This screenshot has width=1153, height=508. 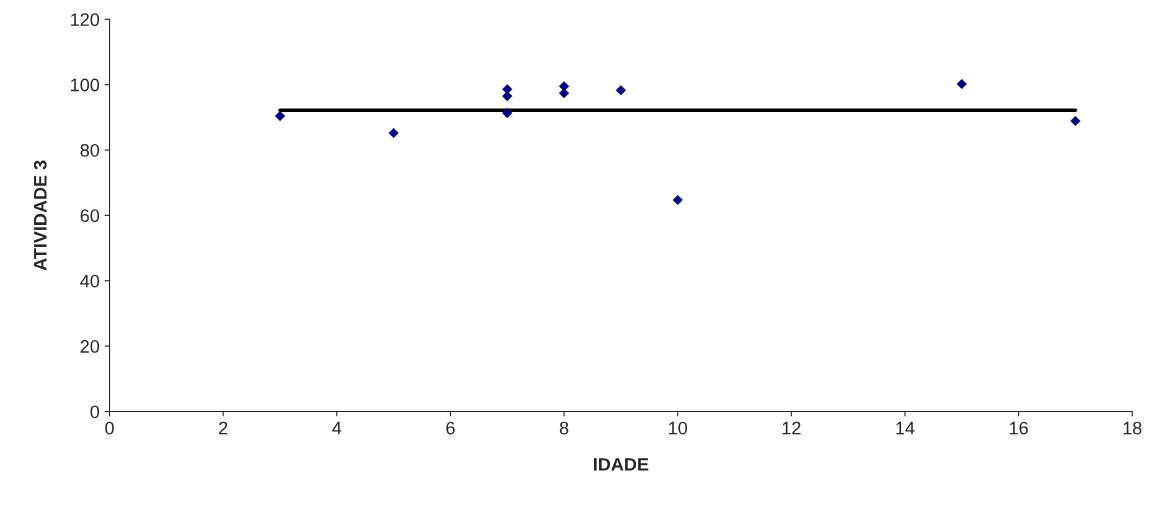 I want to click on x-tick-label: 2, so click(x=223, y=428).